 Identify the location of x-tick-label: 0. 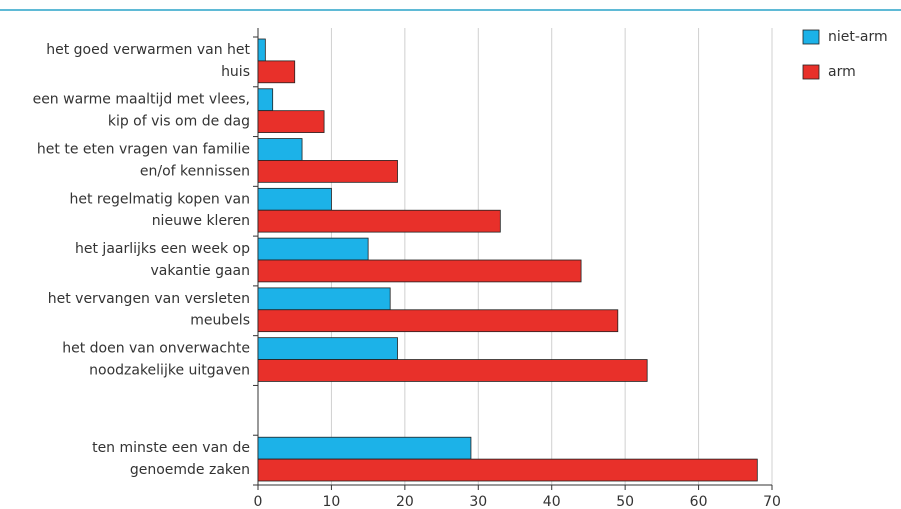
(258, 501).